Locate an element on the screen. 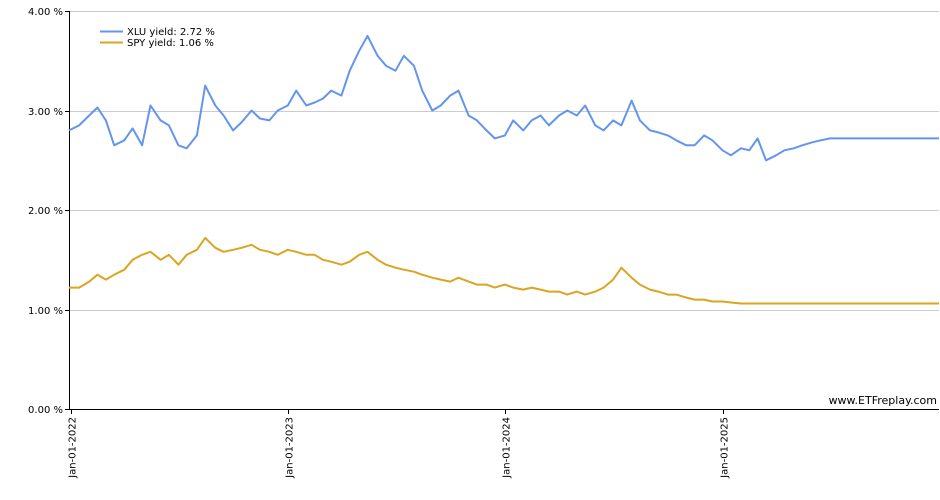  y-tick-label-4: 4.00 % is located at coordinates (45, 12).